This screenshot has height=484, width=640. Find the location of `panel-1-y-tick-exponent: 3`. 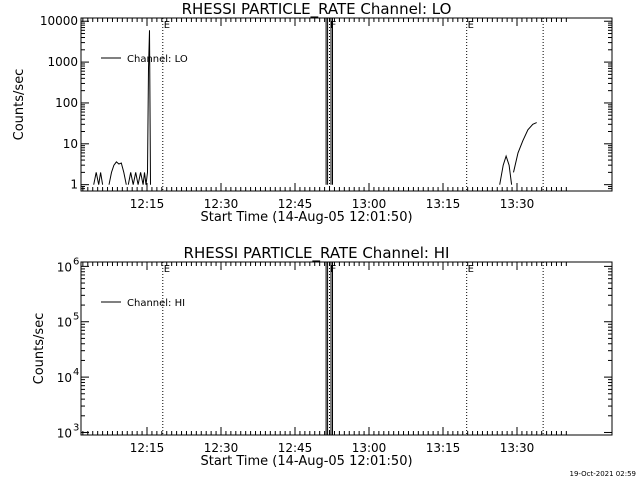

panel-1-y-tick-exponent: 3 is located at coordinates (76, 427).